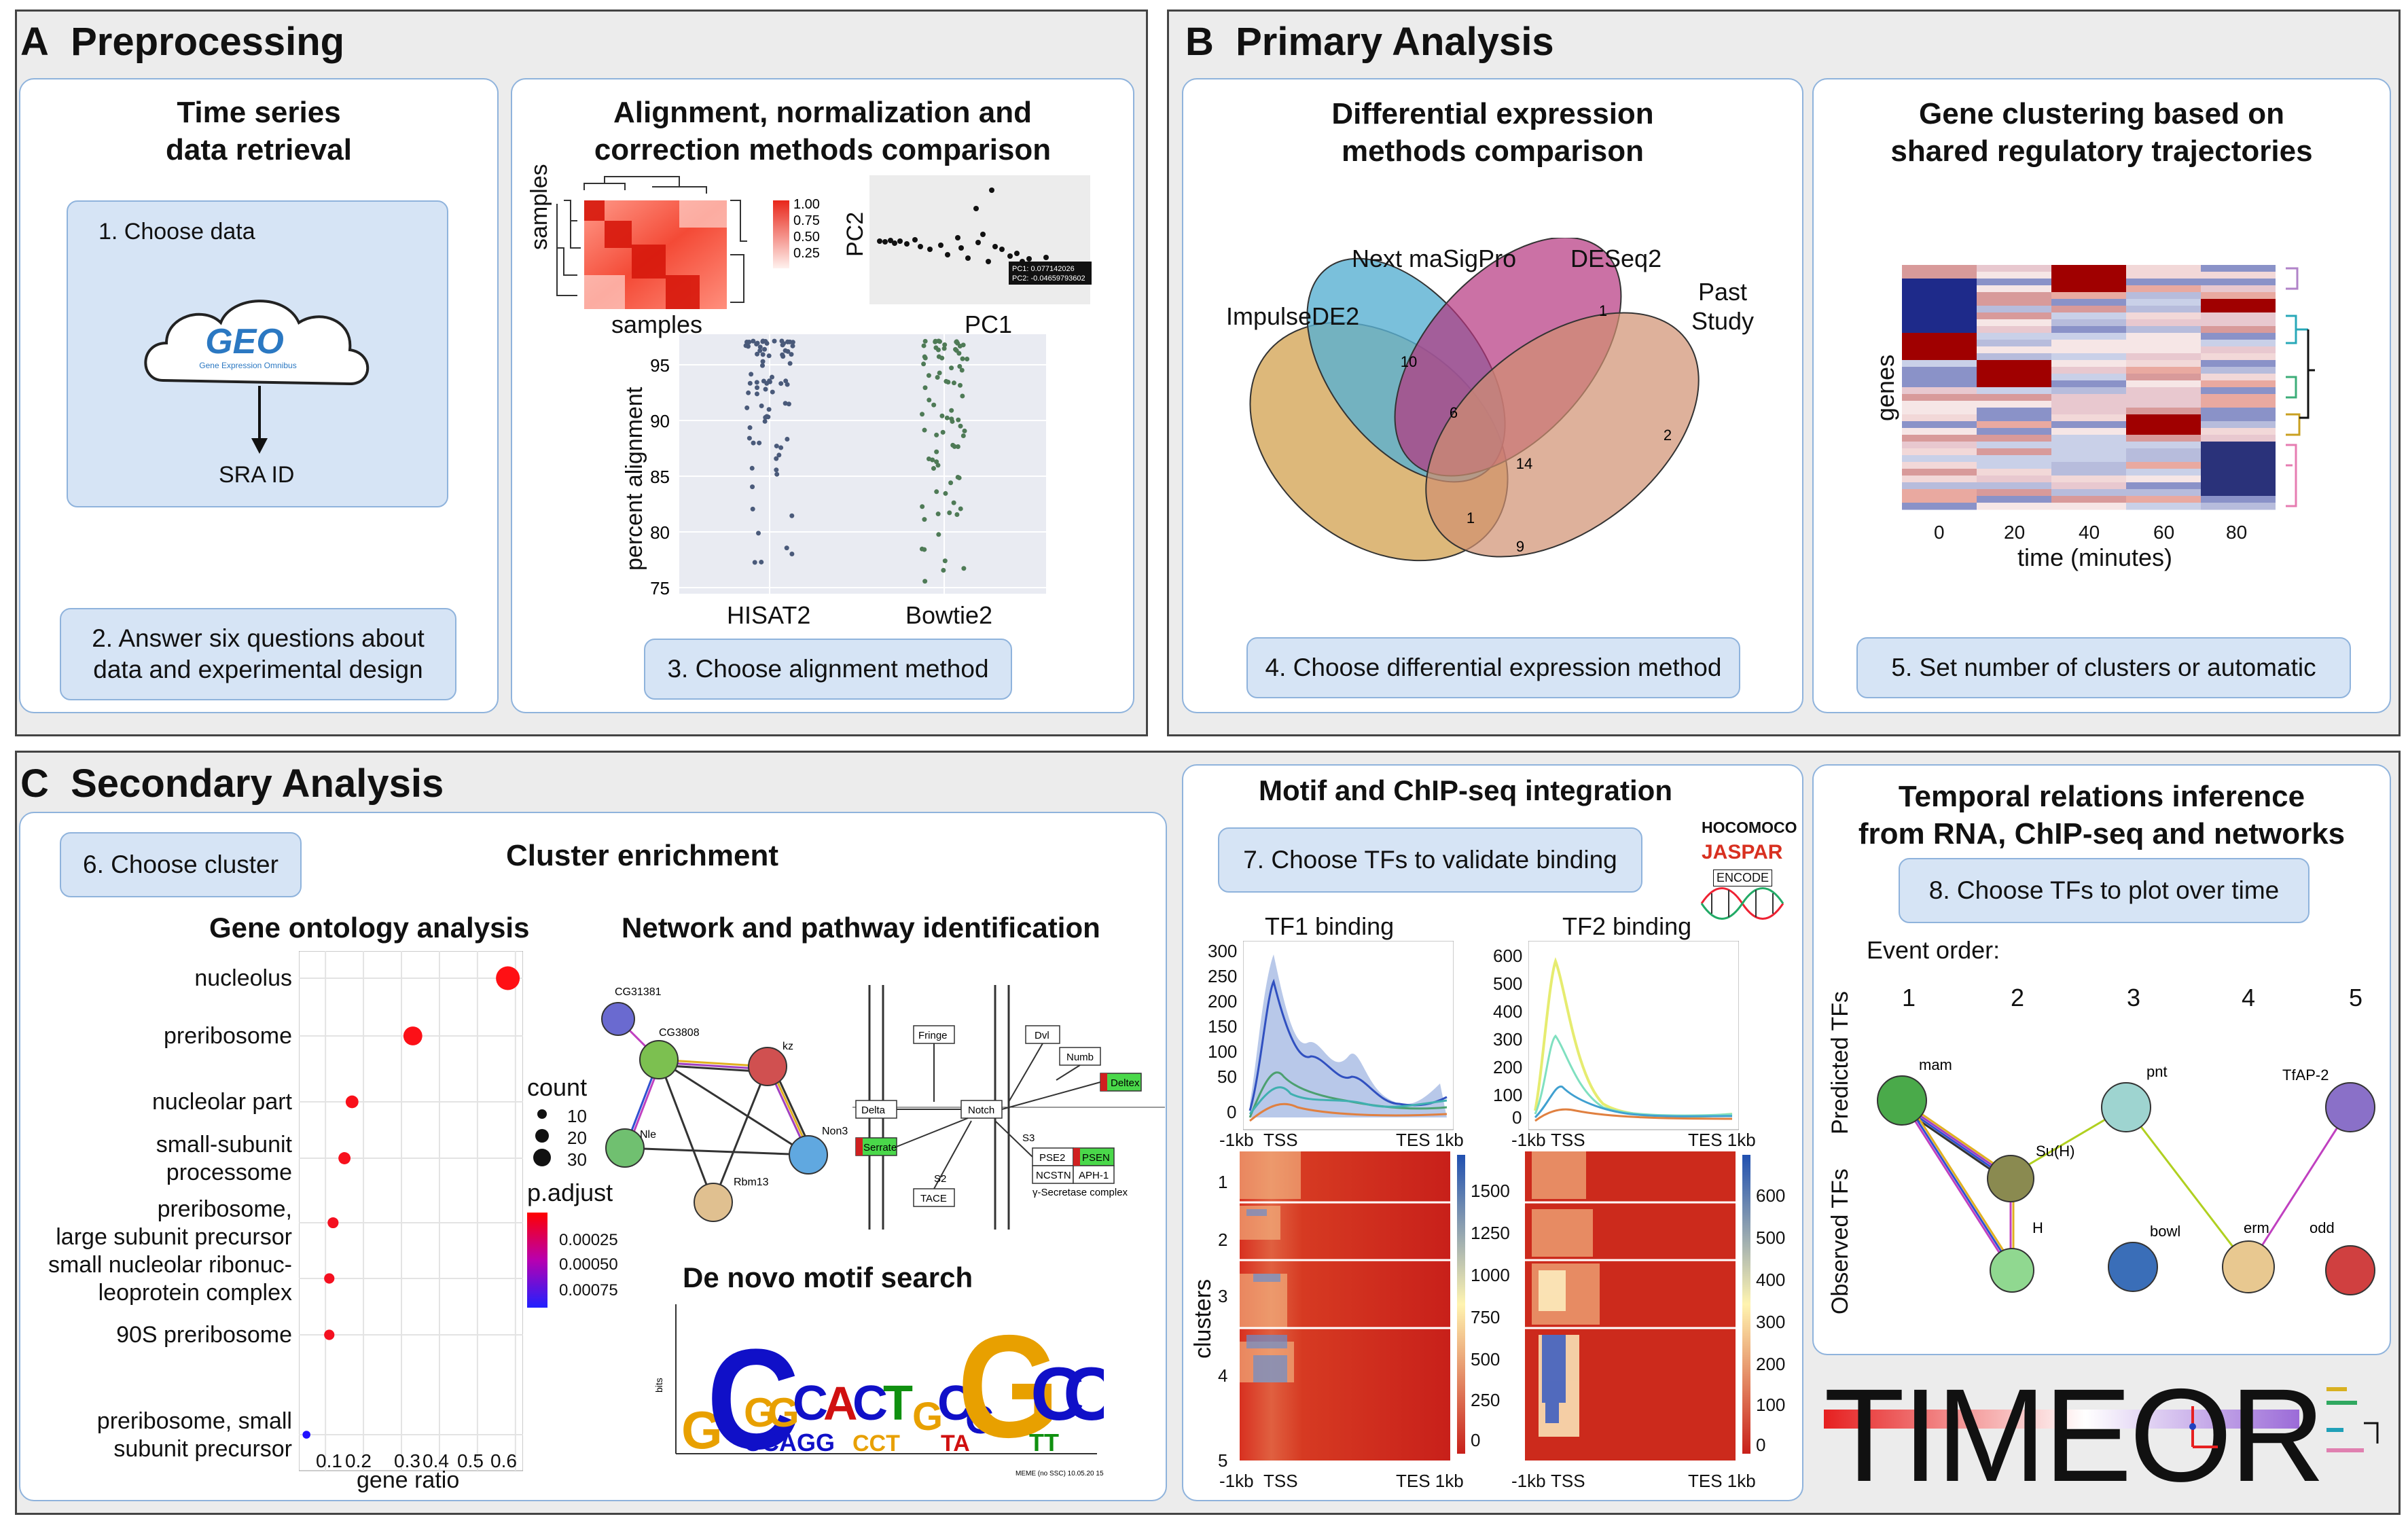  What do you see at coordinates (1330, 926) in the screenshot?
I see `tf1-title: TF1 binding` at bounding box center [1330, 926].